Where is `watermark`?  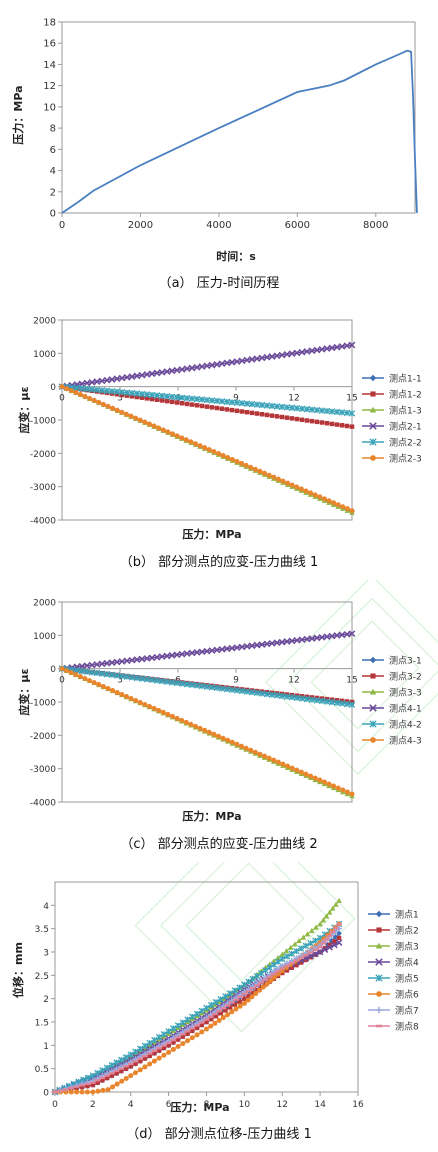
watermark is located at coordinates (245, 922).